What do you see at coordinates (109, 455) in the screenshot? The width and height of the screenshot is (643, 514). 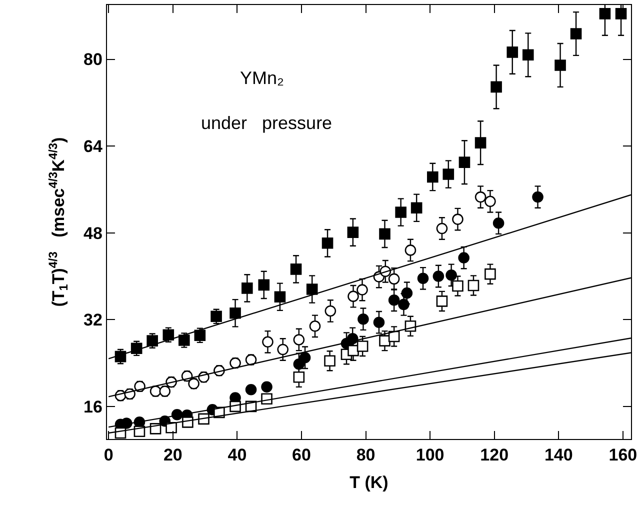 I see `x-tick-label: 0` at bounding box center [109, 455].